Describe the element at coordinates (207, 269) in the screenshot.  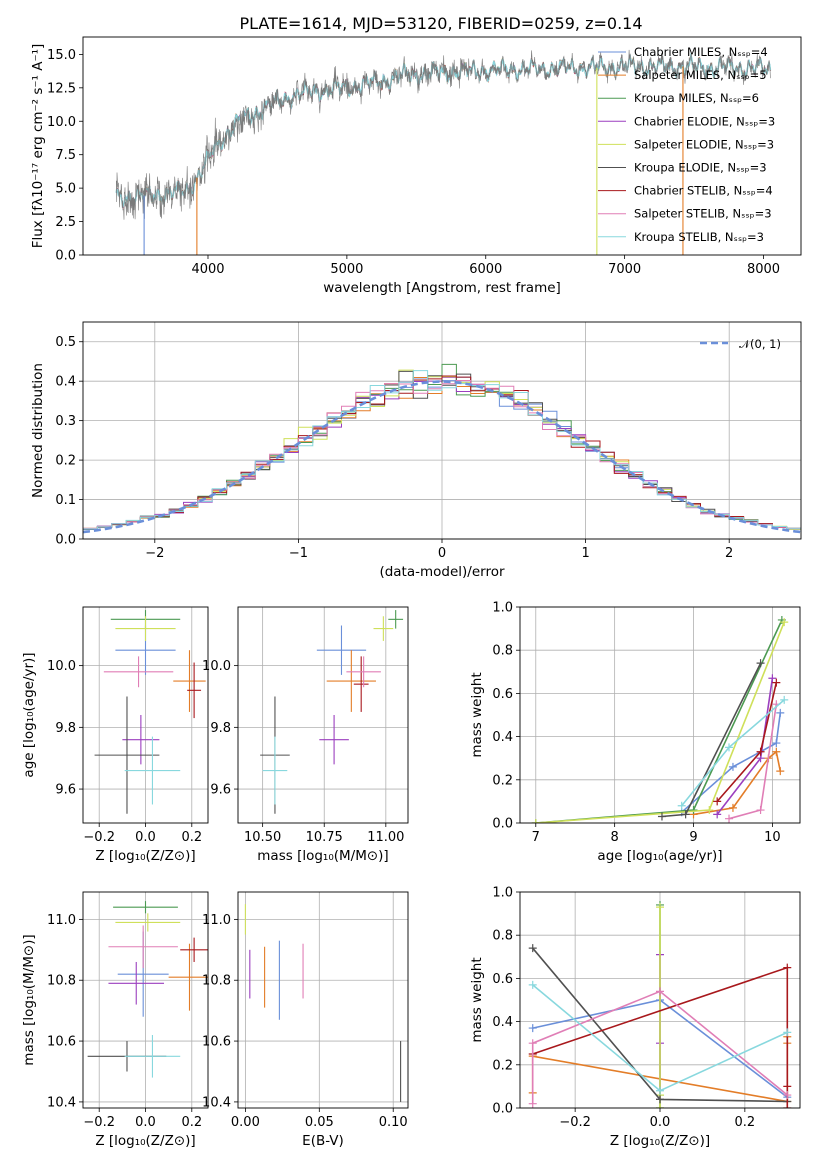
I see `x-tick-label: 4000` at that location.